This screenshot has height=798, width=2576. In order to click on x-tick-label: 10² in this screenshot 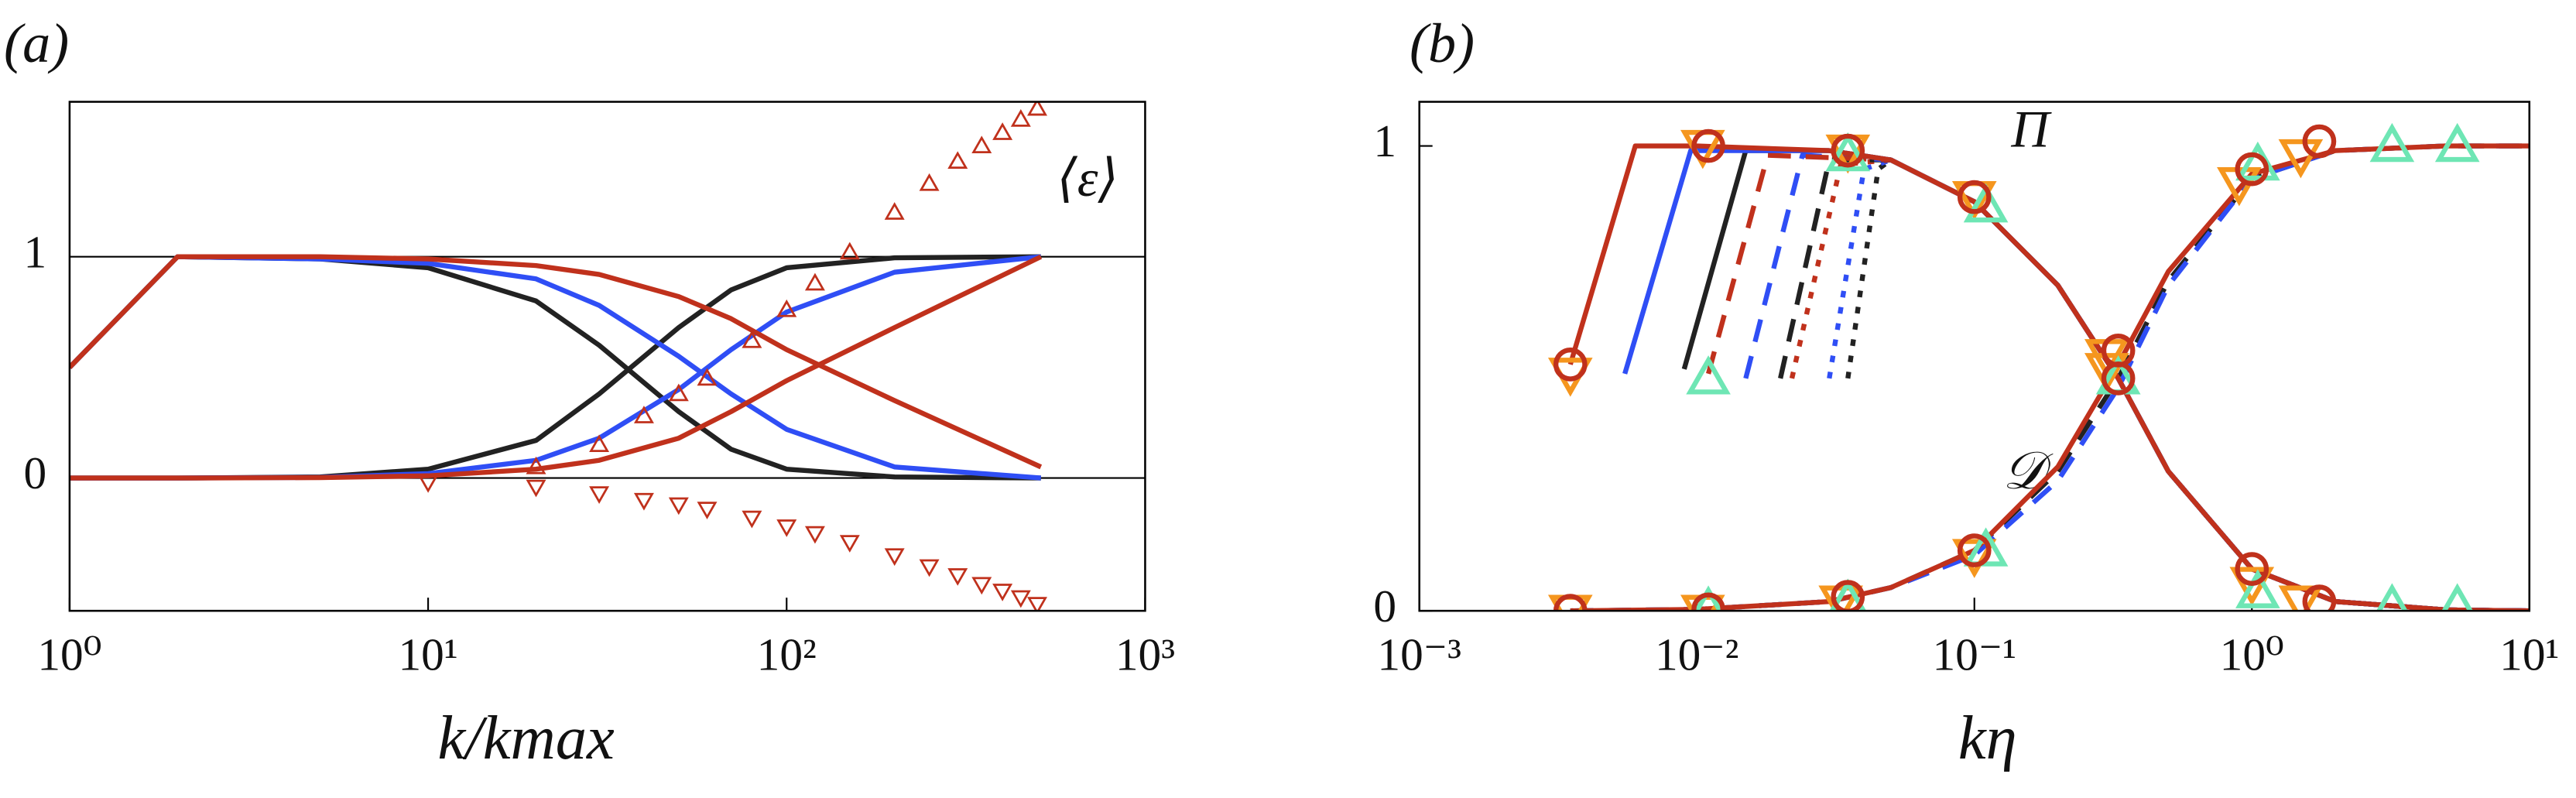, I will do `click(787, 654)`.